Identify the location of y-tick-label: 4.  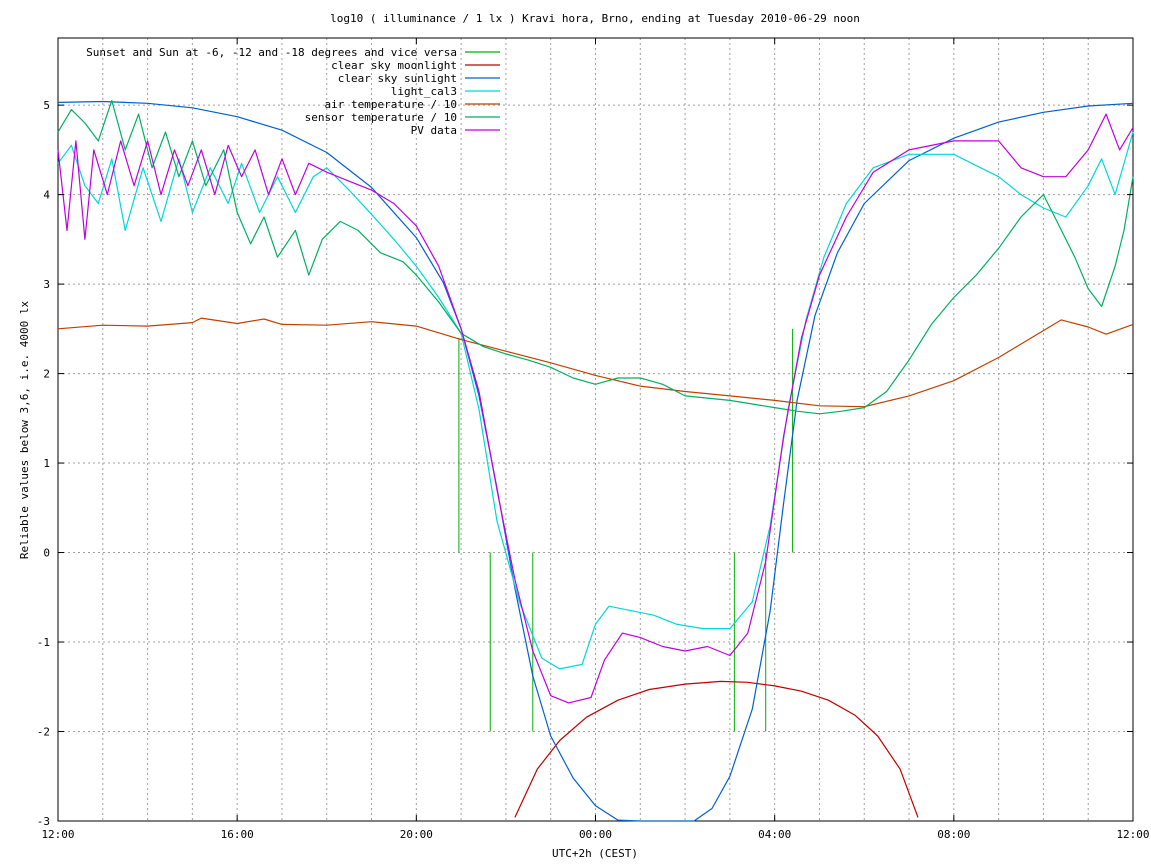
(46, 195).